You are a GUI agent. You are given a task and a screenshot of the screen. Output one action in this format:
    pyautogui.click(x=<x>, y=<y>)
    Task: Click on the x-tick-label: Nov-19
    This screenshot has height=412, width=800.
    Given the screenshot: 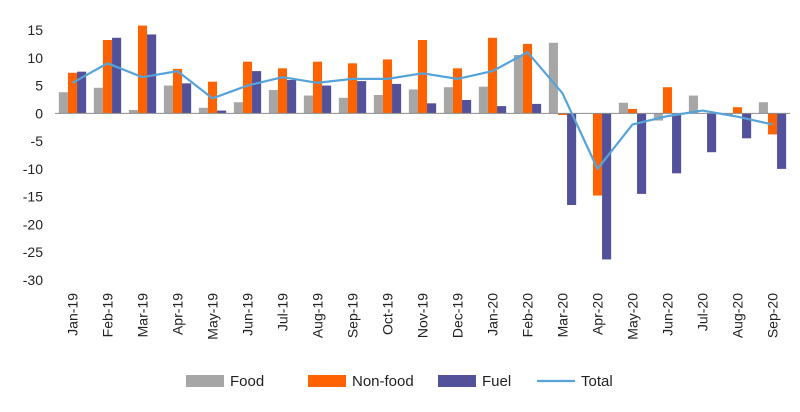 What is the action you would take?
    pyautogui.click(x=423, y=315)
    